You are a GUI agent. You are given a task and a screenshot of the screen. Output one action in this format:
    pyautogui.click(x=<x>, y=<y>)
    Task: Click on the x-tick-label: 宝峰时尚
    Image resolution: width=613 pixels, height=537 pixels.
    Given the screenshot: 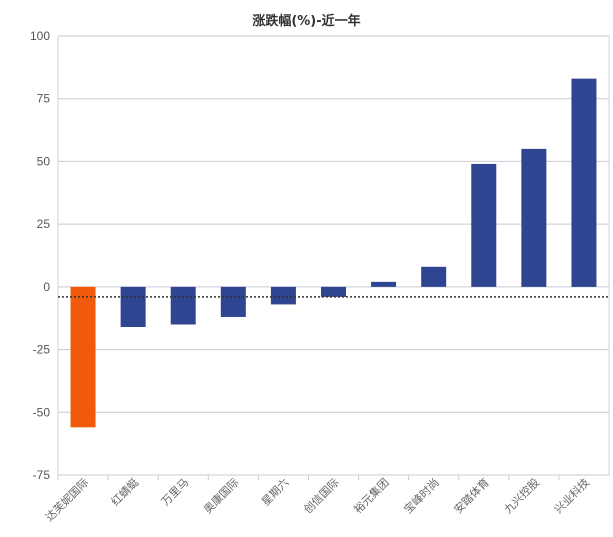 What is the action you would take?
    pyautogui.click(x=421, y=495)
    